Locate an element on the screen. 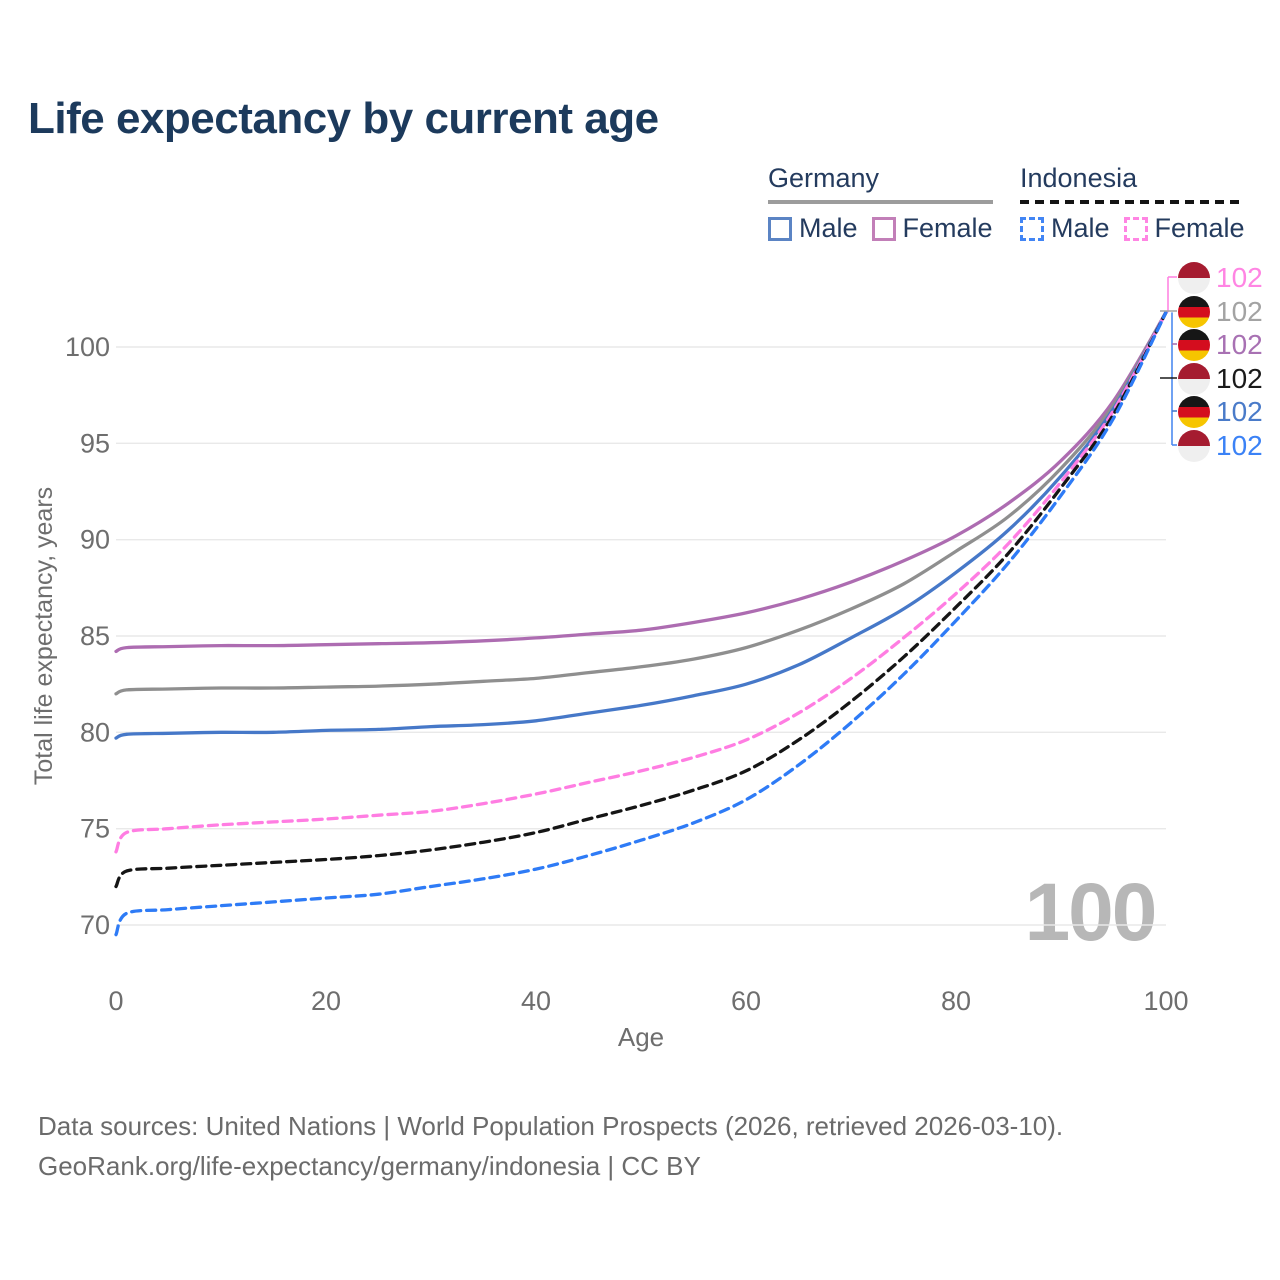 The image size is (1280, 1280). indonesia-male-toggle: Male is located at coordinates (1065, 228).